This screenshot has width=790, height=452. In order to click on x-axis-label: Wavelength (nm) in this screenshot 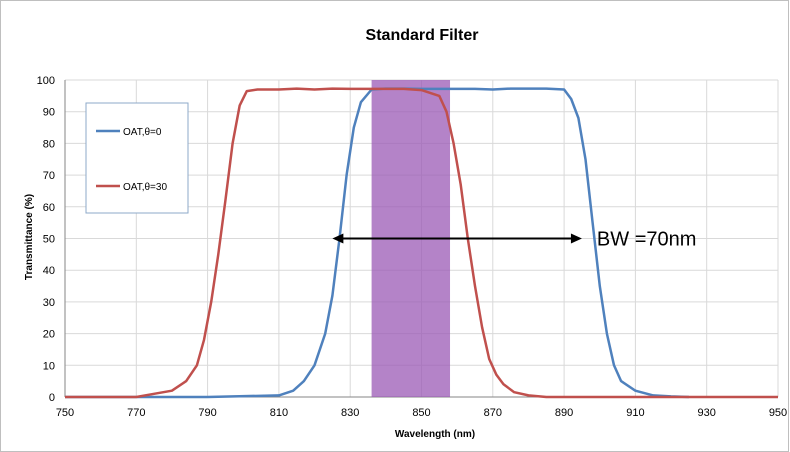, I will do `click(435, 434)`.